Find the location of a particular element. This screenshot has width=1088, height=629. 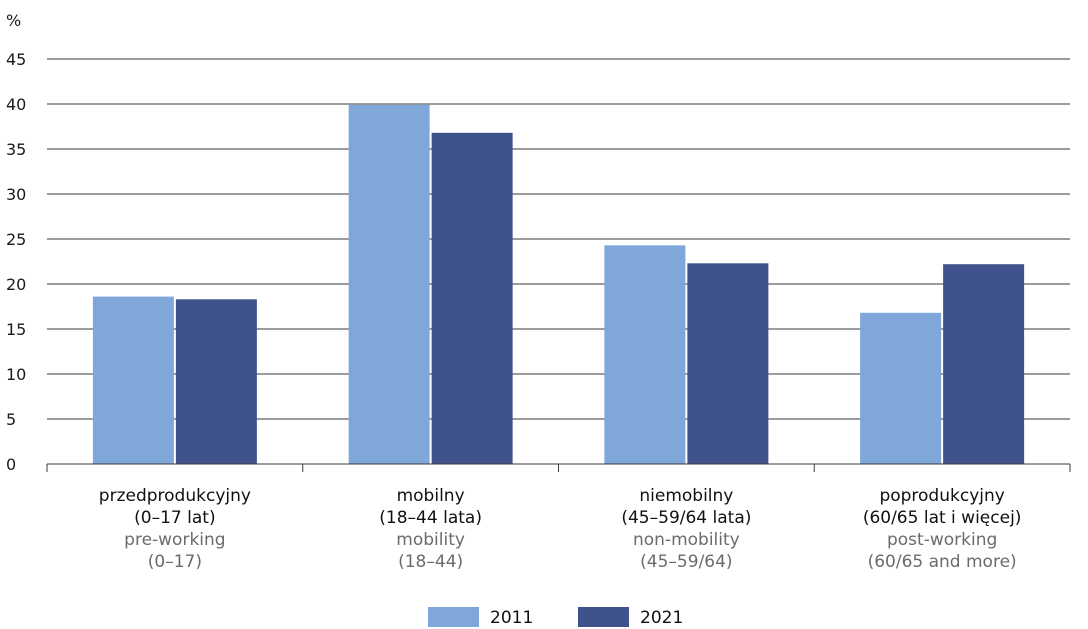

y-tick-label: 20 is located at coordinates (16, 284).